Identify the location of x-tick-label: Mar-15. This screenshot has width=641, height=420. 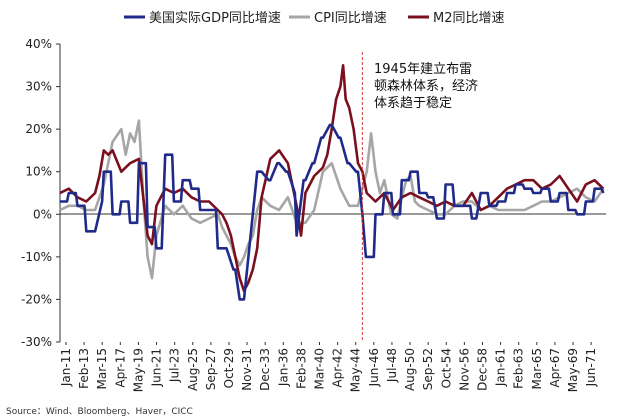
(102, 368).